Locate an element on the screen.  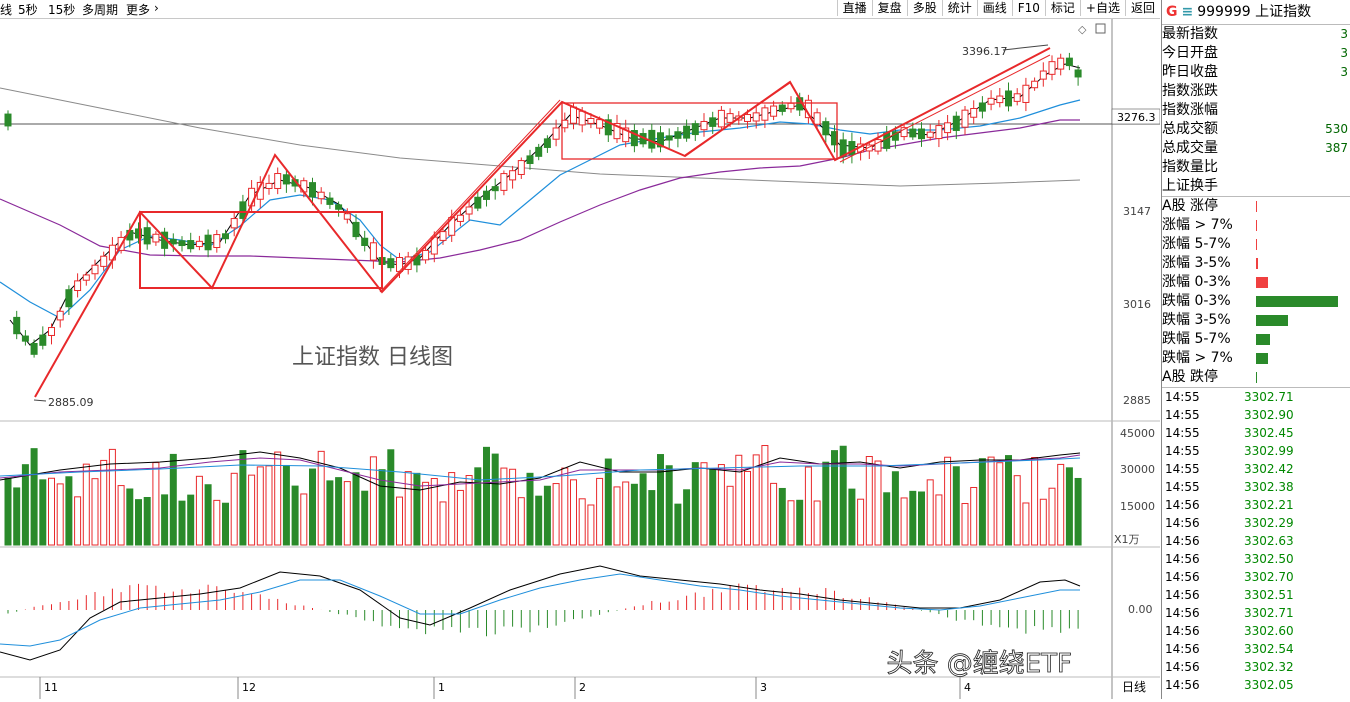
review-button: 复盘 is located at coordinates (889, 8).